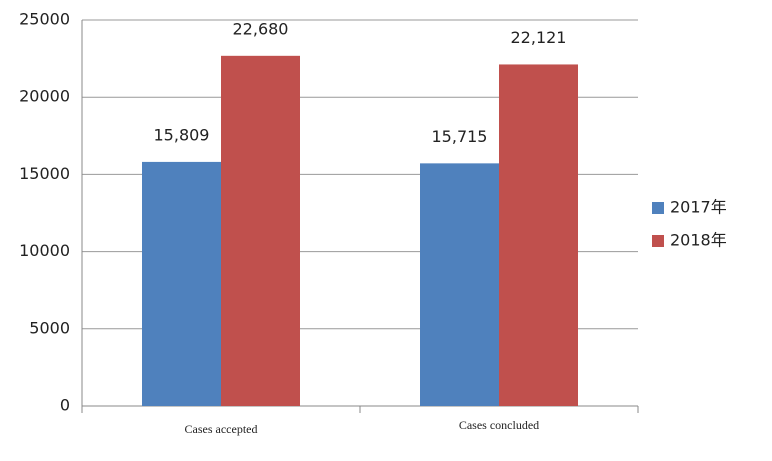 This screenshot has width=772, height=461. Describe the element at coordinates (44, 96) in the screenshot. I see `y-tick-label: 20000` at that location.